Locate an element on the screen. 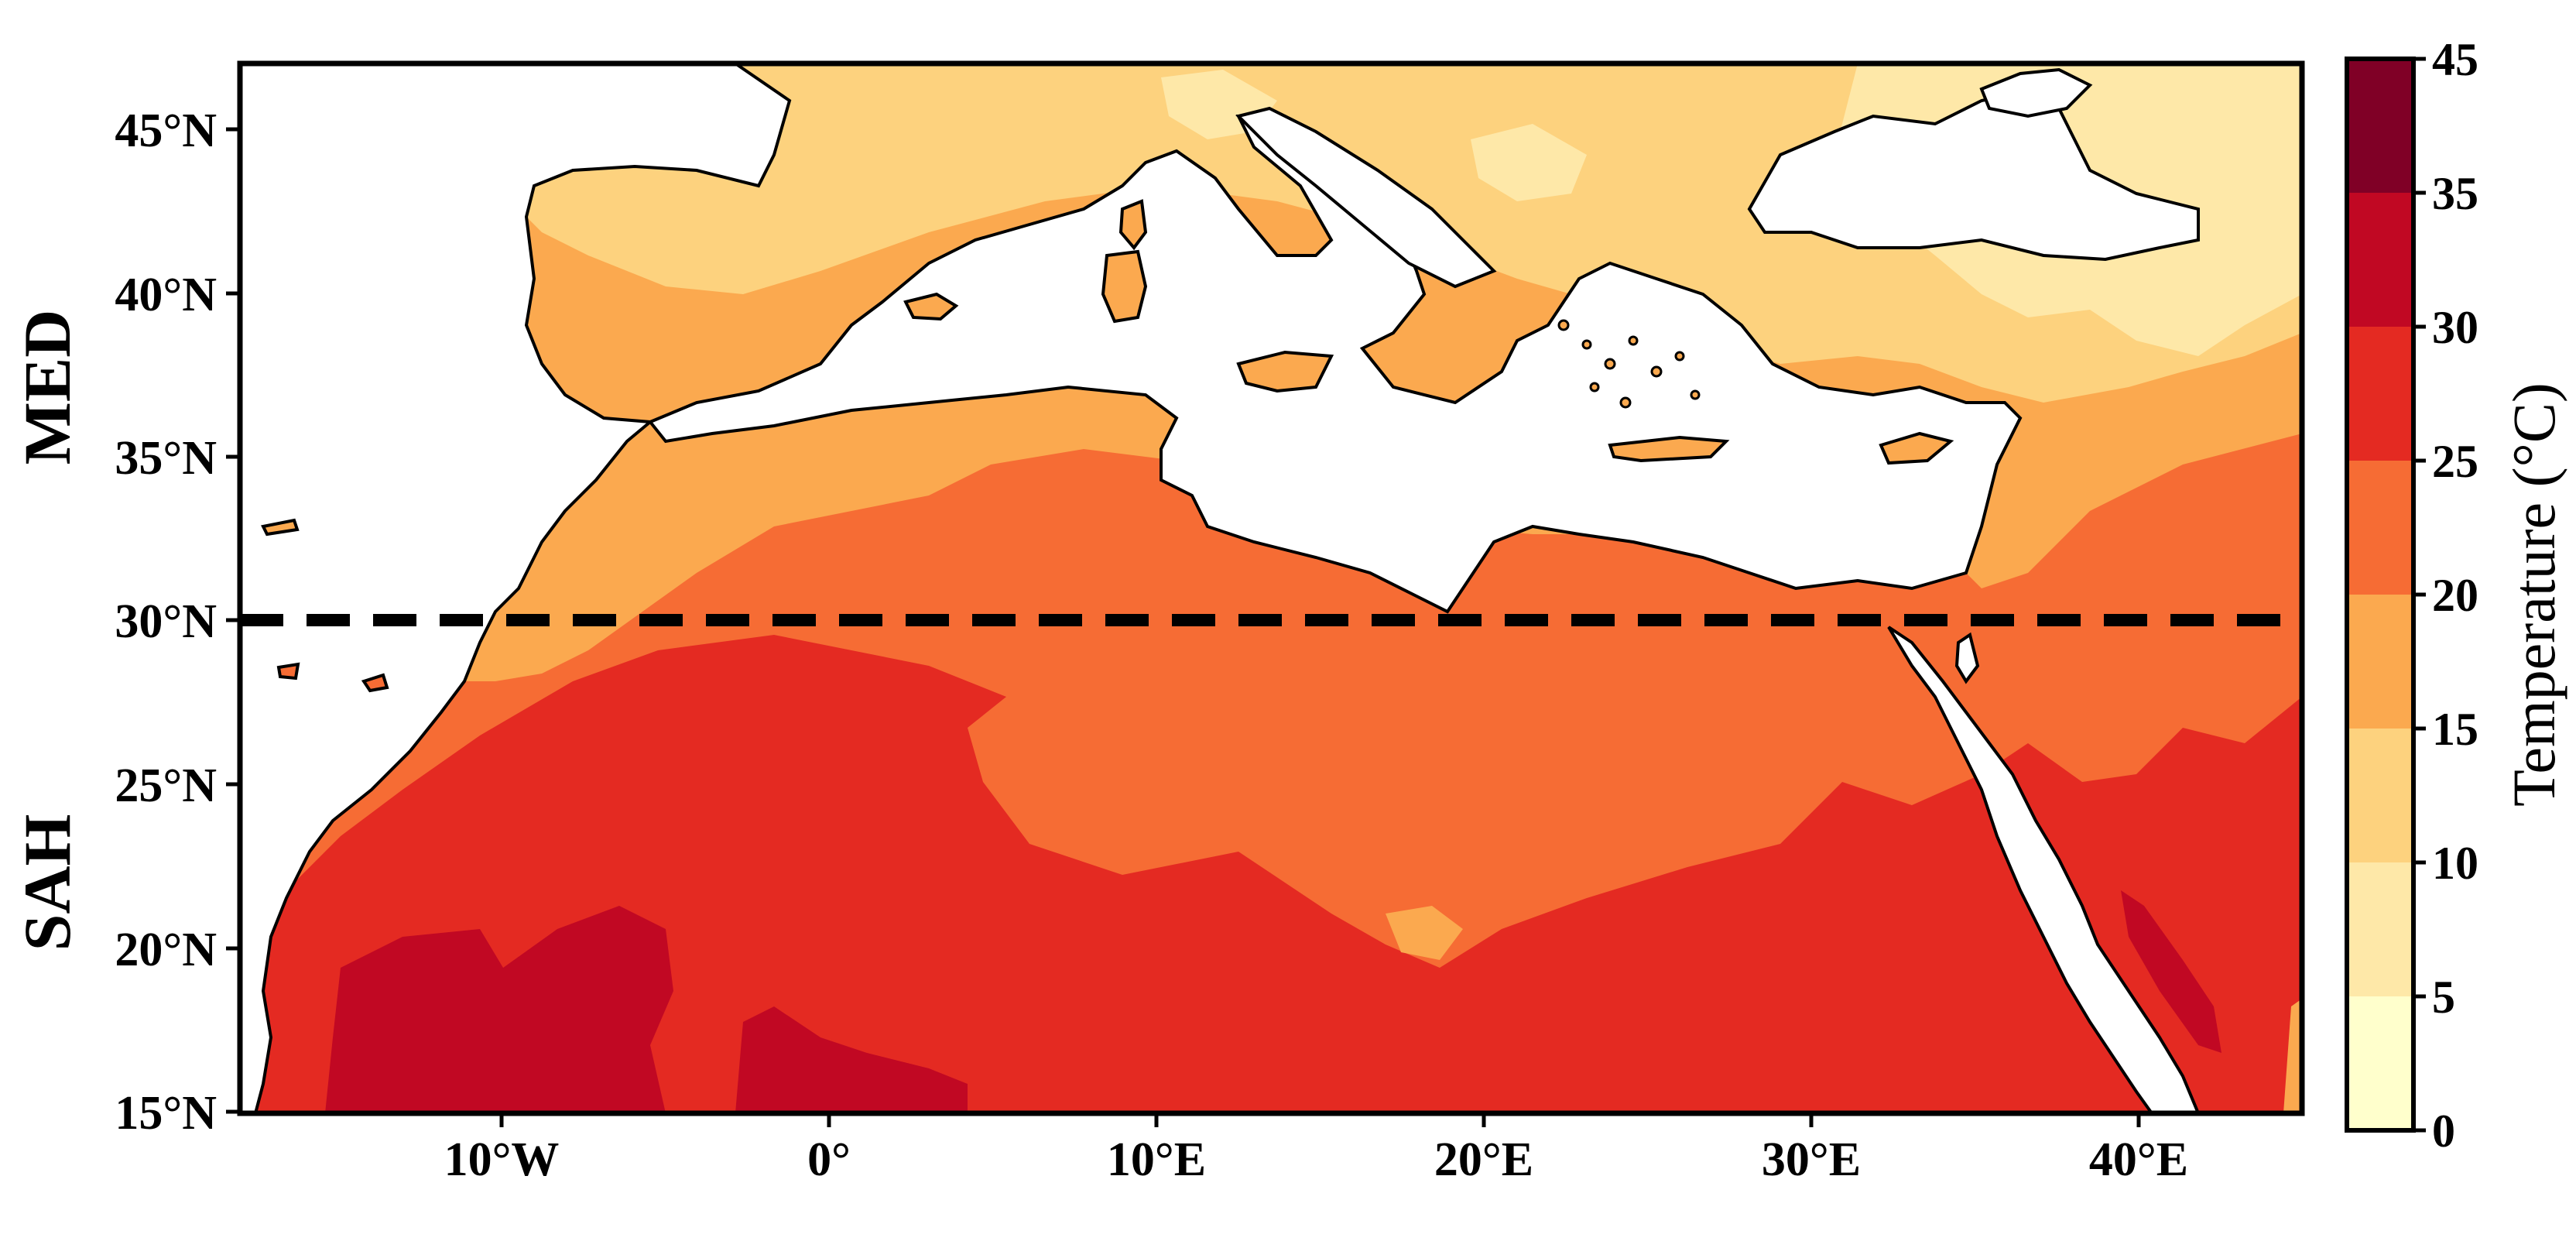 This screenshot has height=1248, width=2576. land-zone-15-20-arabia is located at coordinates (2292, 1056).